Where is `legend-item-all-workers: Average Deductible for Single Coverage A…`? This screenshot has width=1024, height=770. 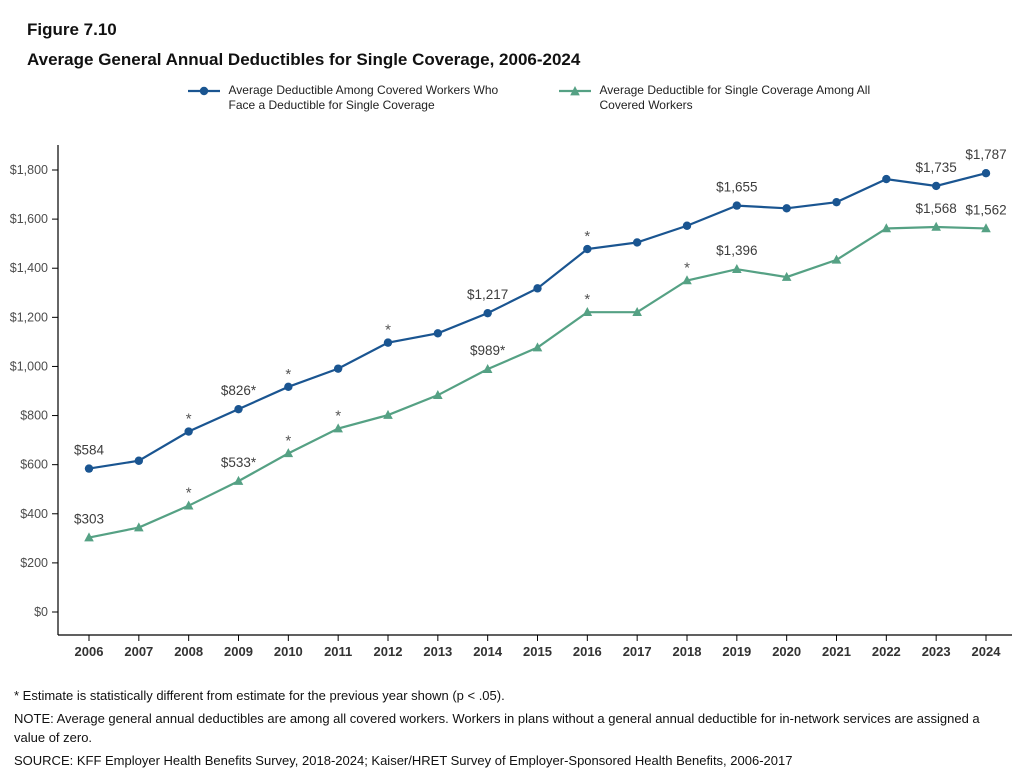
legend-item-all-workers: Average Deductible for Single Coverage A… is located at coordinates (716, 98).